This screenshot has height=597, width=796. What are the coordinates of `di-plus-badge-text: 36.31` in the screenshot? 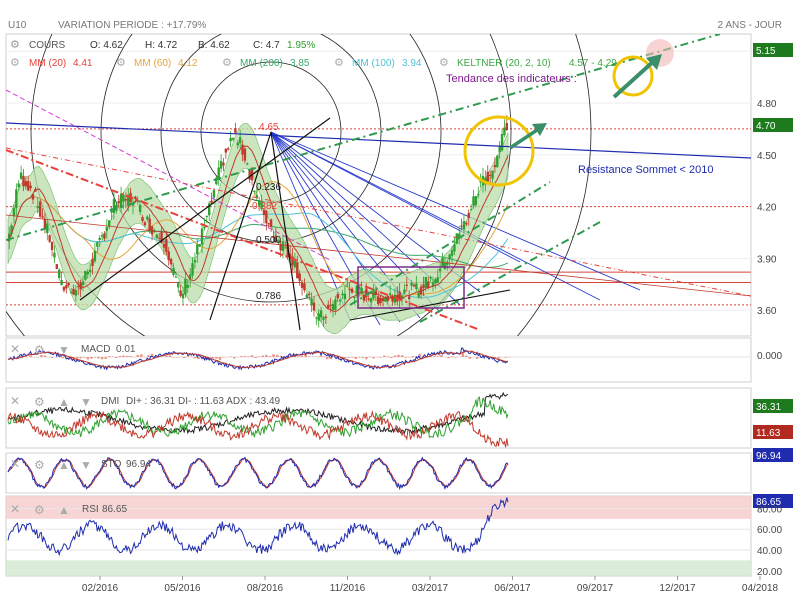 It's located at (768, 407).